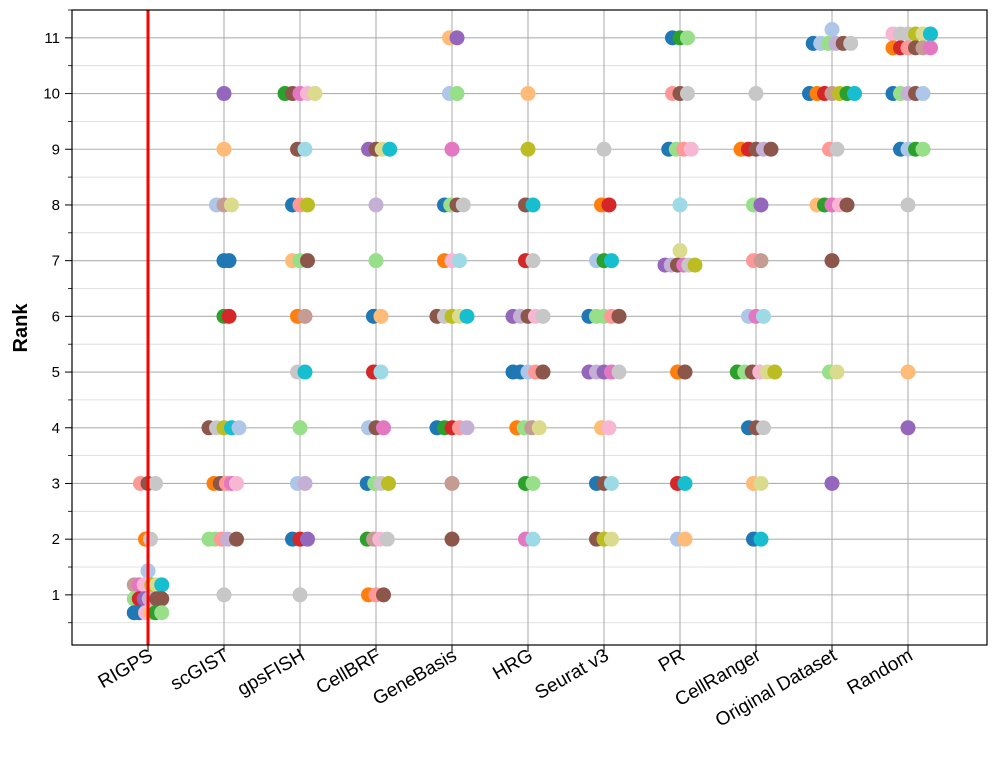  Describe the element at coordinates (415, 677) in the screenshot. I see `x-tick-label: GeneBasis` at that location.